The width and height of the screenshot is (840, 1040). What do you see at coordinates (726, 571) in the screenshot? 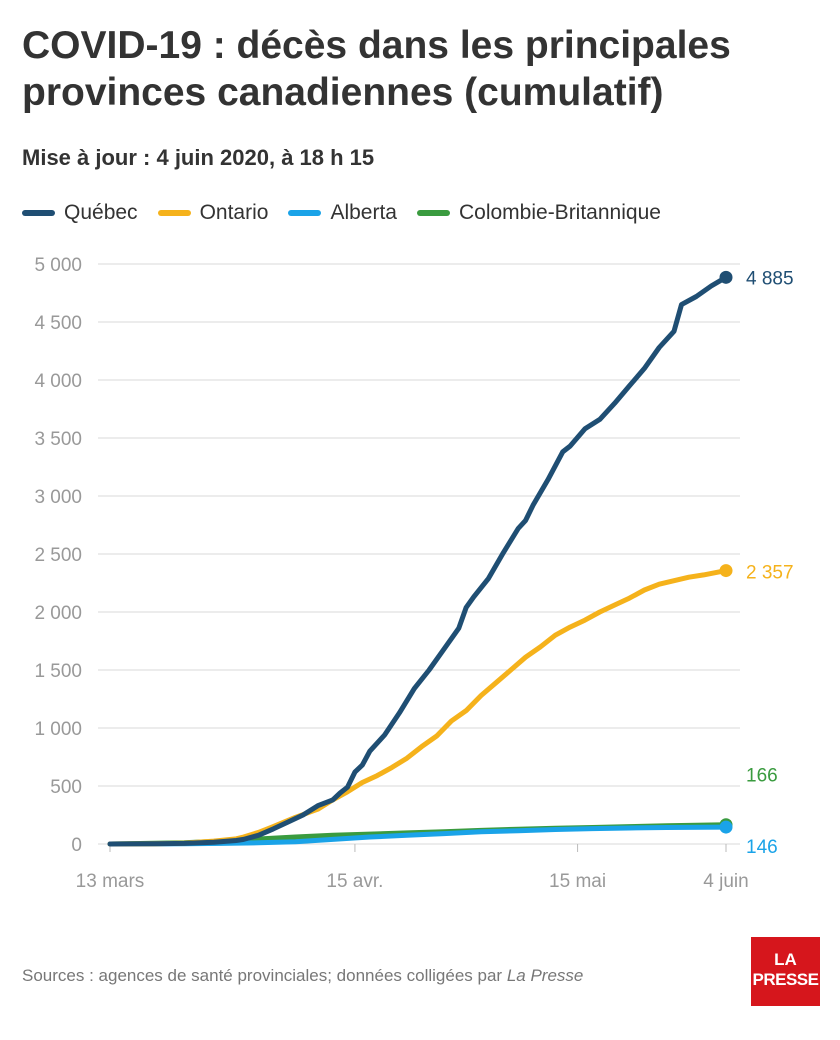
I see `series-end-dot-ontario` at bounding box center [726, 571].